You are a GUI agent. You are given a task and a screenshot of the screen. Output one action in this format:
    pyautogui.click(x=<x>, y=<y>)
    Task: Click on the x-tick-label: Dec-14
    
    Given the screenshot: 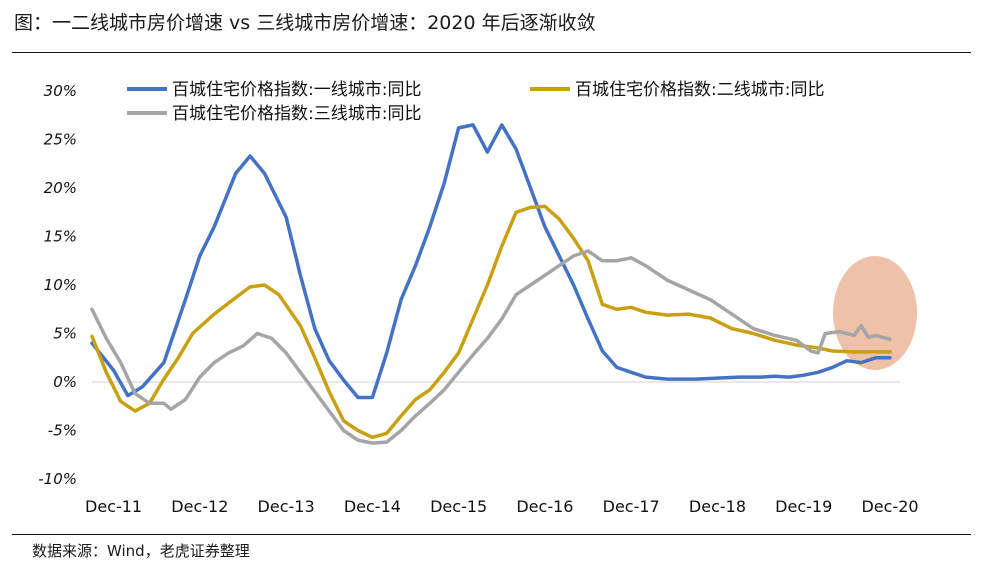 What is the action you would take?
    pyautogui.click(x=372, y=506)
    